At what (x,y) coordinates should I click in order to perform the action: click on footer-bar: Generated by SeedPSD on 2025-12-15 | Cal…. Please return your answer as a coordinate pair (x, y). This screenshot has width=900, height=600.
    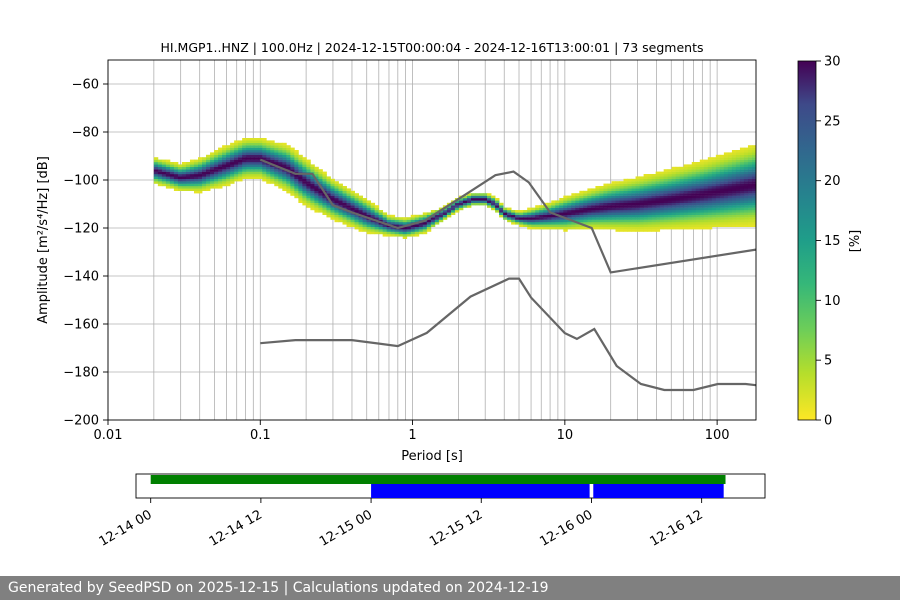
    Looking at the image, I should click on (450, 588).